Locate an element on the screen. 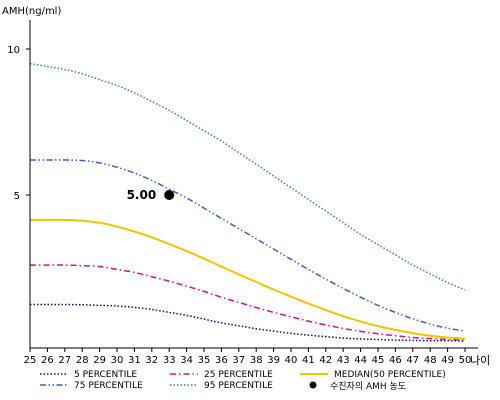  x-tick-label: 45 is located at coordinates (378, 360).